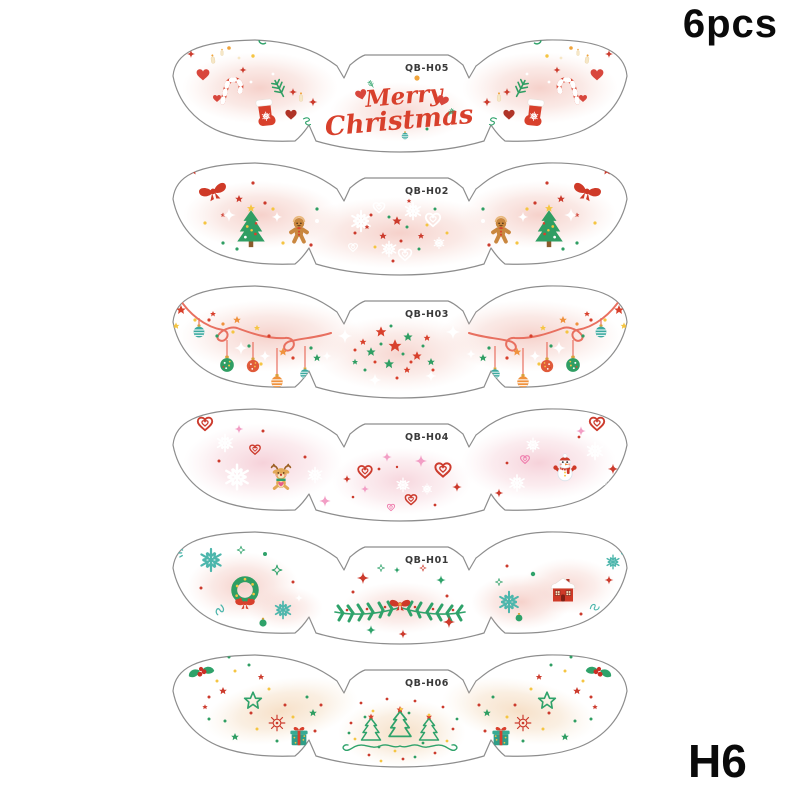 This screenshot has height=800, width=800. Describe the element at coordinates (400, 748) in the screenshot. I see `wavy-baseline` at that location.